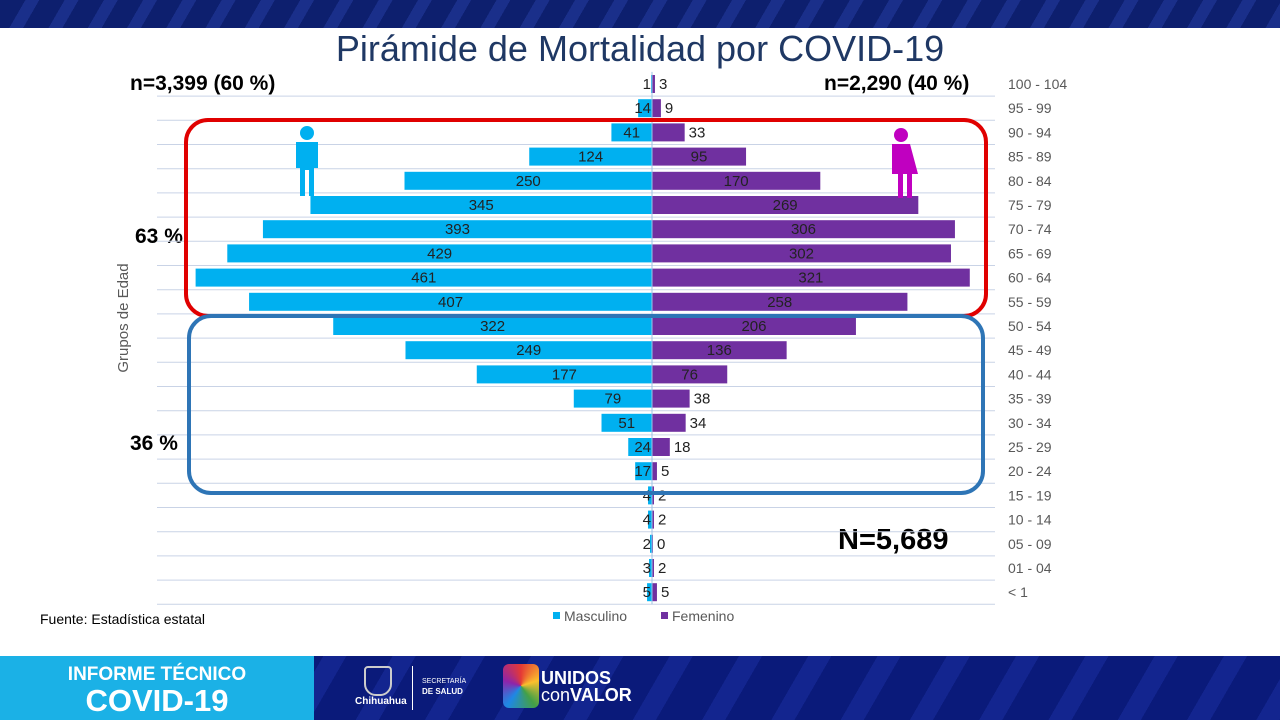 The height and width of the screenshot is (720, 1280). I want to click on label-female: 269, so click(785, 205).